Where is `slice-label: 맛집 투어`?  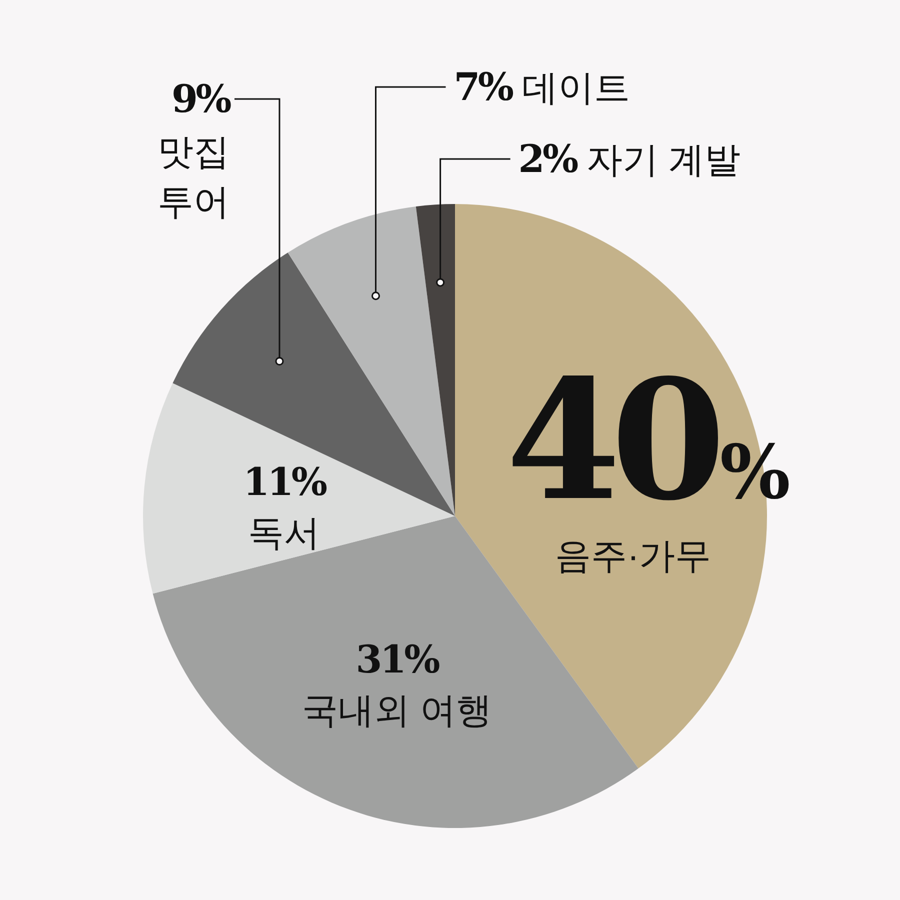 slice-label: 맛집 투어 is located at coordinates (193, 176).